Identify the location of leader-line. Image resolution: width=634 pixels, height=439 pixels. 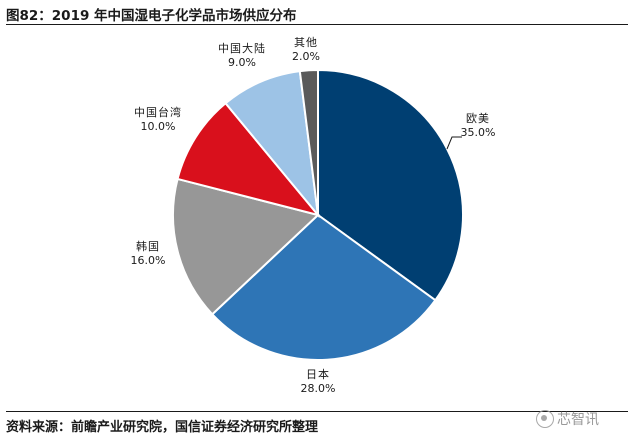
(454, 143).